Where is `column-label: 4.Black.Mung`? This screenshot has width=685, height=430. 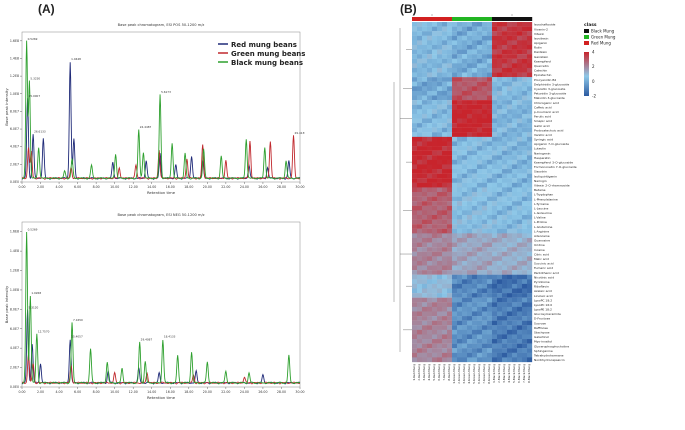 column-label: 4.Black.Mung is located at coordinates (509, 373).